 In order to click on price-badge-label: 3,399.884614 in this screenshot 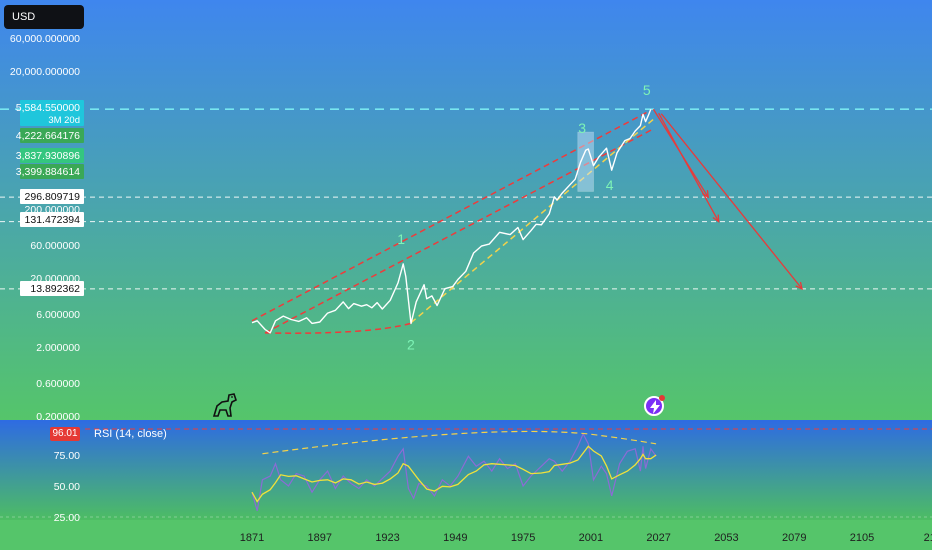, I will do `click(48, 172)`.